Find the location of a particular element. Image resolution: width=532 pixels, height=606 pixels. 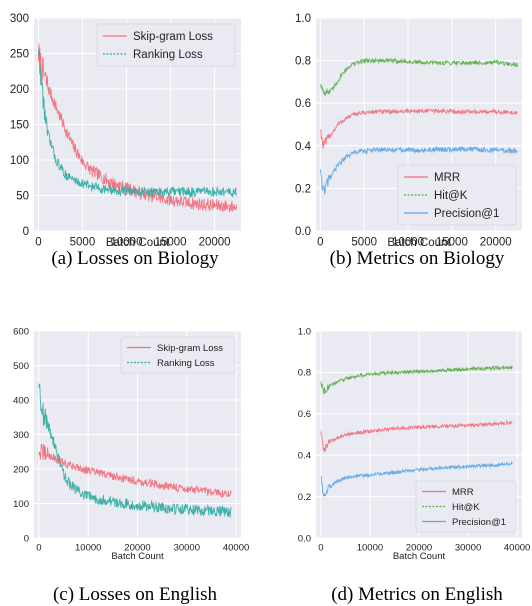

y-tick-label: 600 is located at coordinates (21, 331).